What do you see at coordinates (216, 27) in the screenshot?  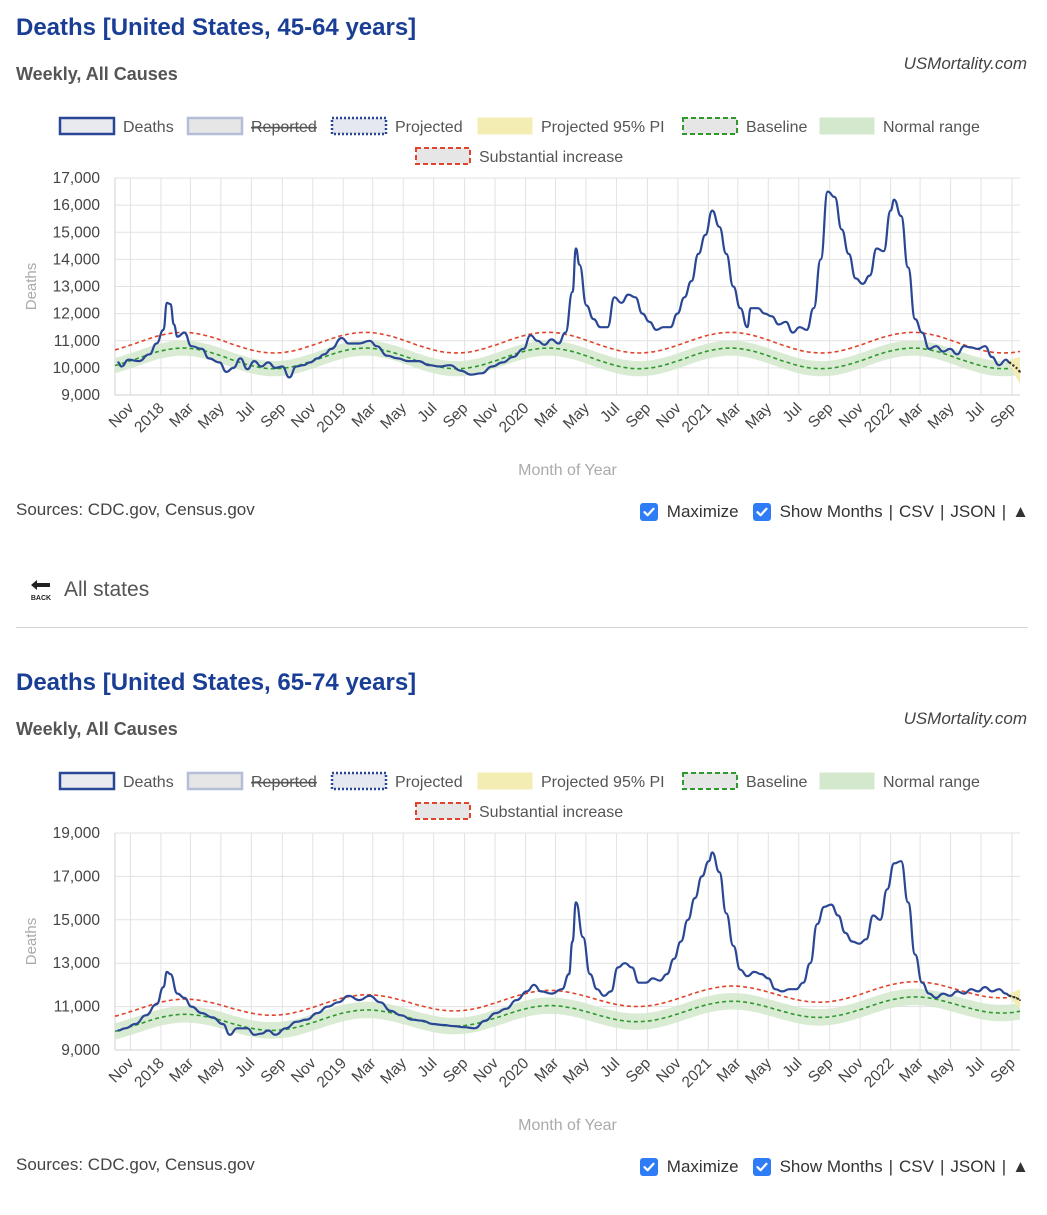 I see `chart-title: Deaths [United States, 45-64 years]` at bounding box center [216, 27].